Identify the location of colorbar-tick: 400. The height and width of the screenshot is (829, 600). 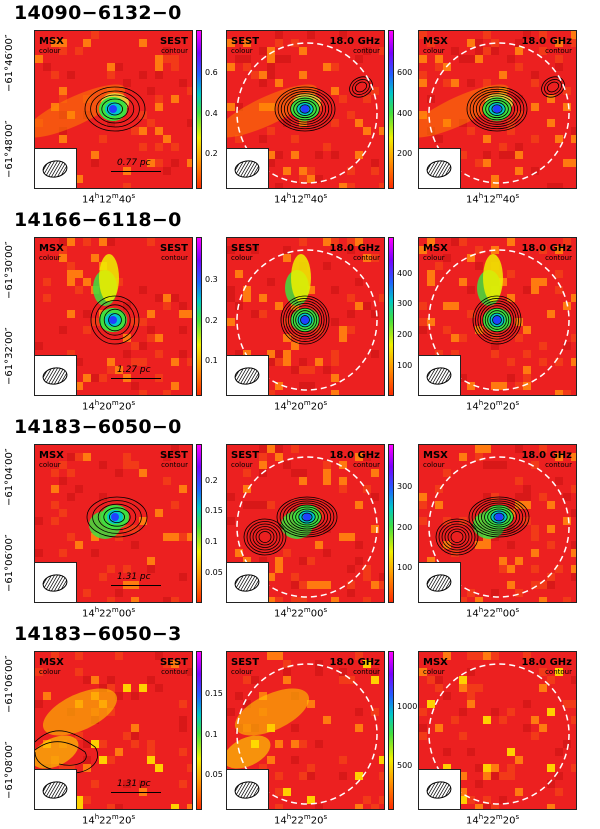
(405, 113).